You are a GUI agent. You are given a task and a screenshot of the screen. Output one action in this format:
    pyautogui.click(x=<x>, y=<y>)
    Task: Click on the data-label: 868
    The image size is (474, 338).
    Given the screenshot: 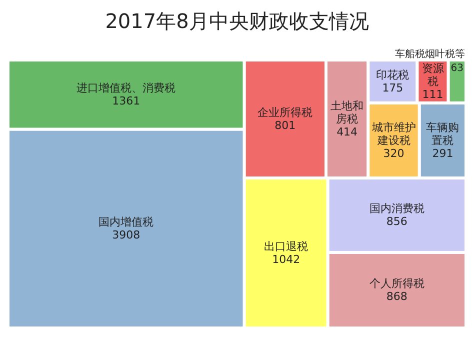 What is the action you would take?
    pyautogui.click(x=397, y=297)
    